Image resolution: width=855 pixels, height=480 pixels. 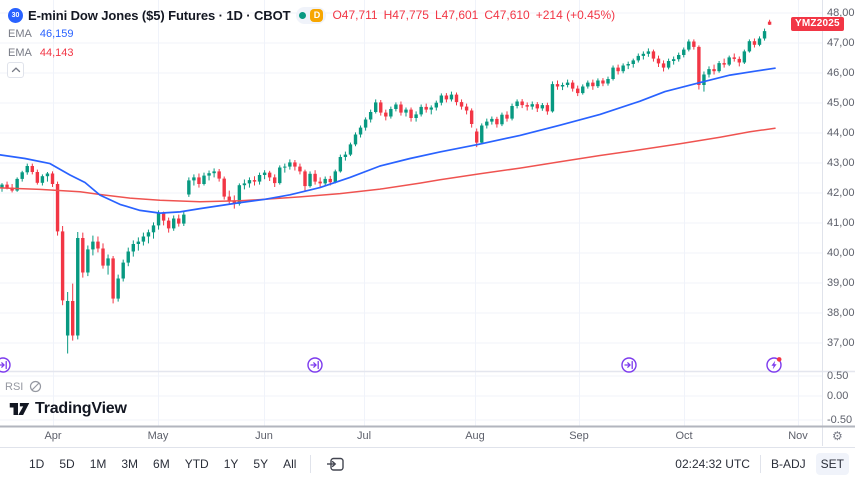 I want to click on go-to-date-button, so click(x=335, y=464).